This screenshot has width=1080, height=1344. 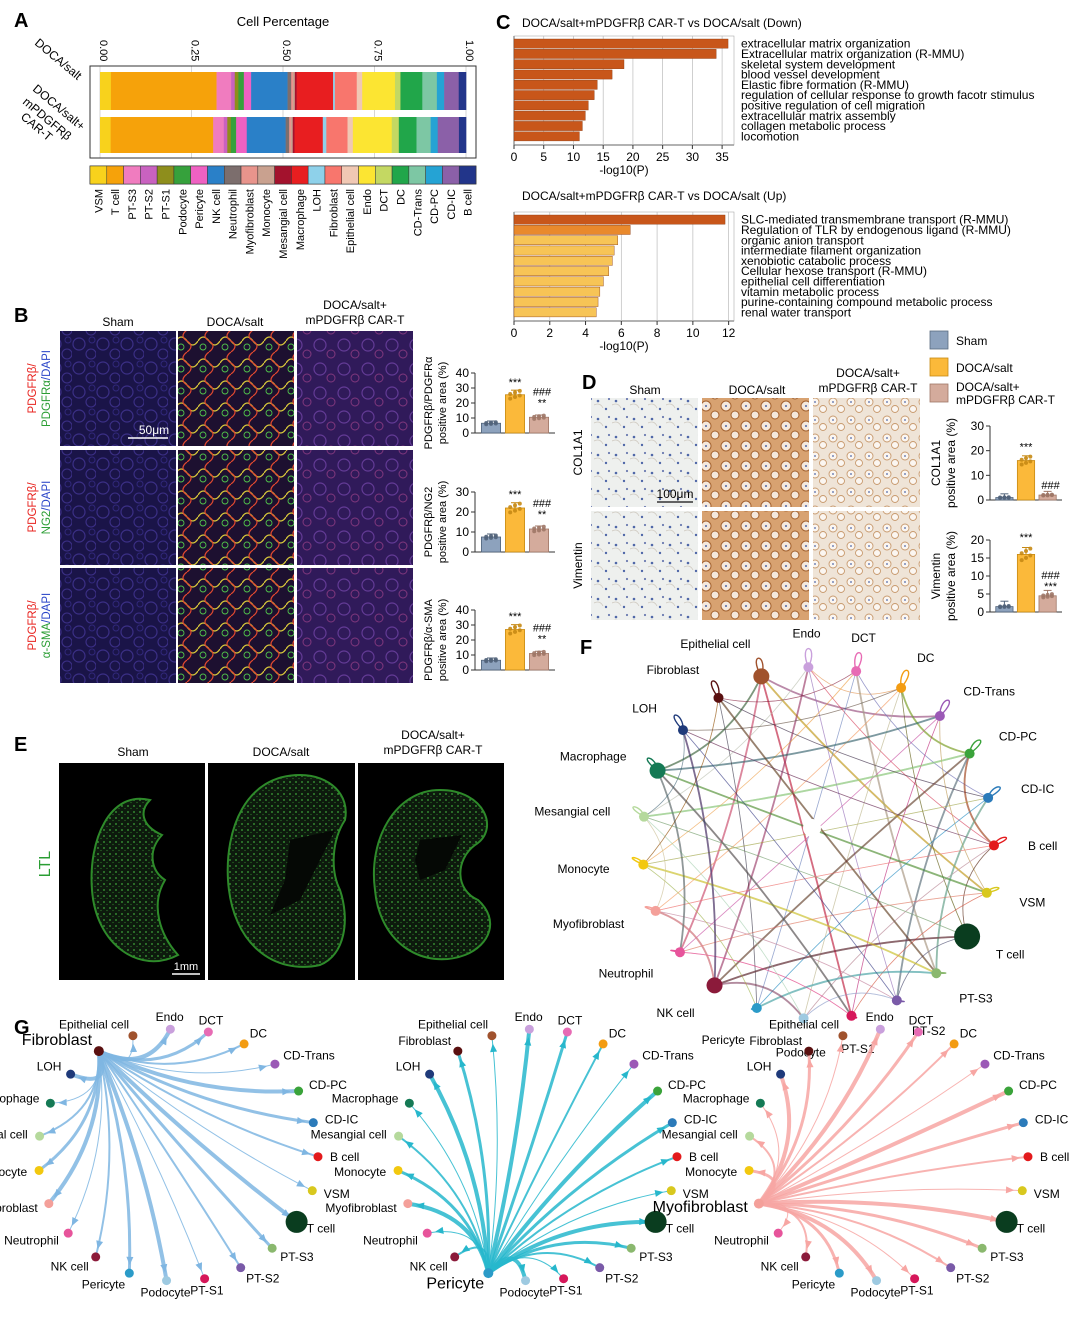 I want to click on segment-doca-cd-ic, so click(x=452, y=91).